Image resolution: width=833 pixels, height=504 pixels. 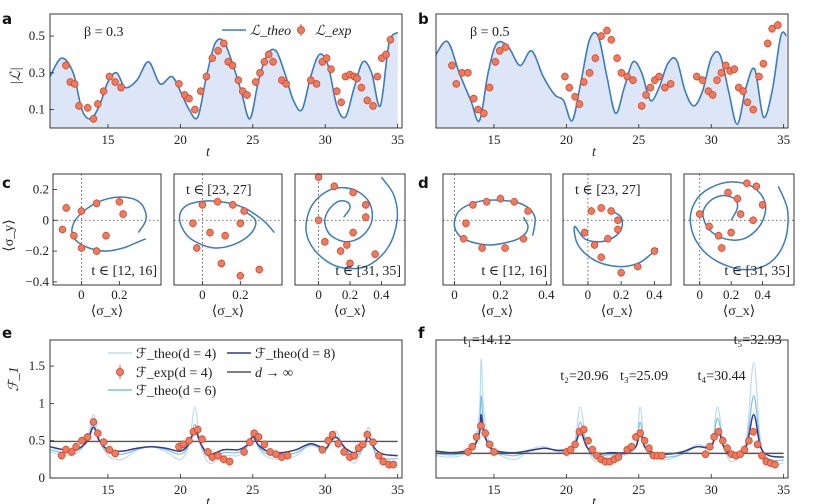 I want to click on c3-xtick-label: 0.2, so click(x=350, y=294).